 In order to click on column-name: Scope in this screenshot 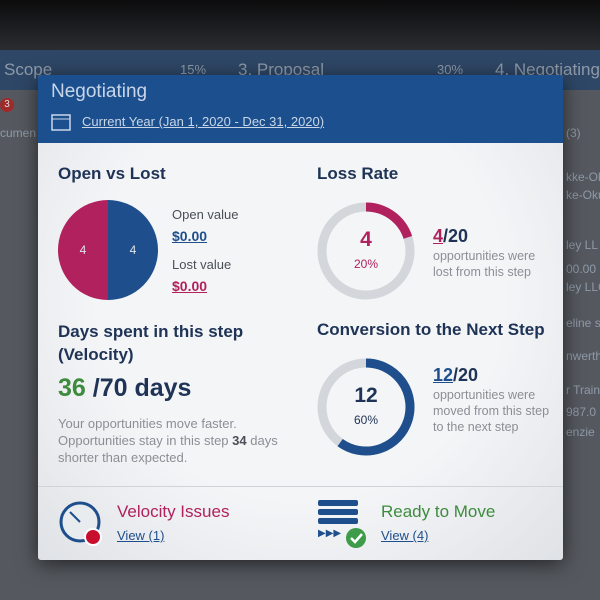, I will do `click(28, 69)`.